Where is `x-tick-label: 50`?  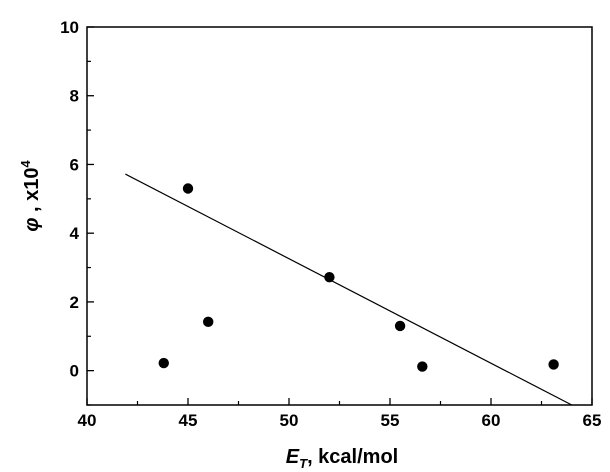
x-tick-label: 50 is located at coordinates (289, 420).